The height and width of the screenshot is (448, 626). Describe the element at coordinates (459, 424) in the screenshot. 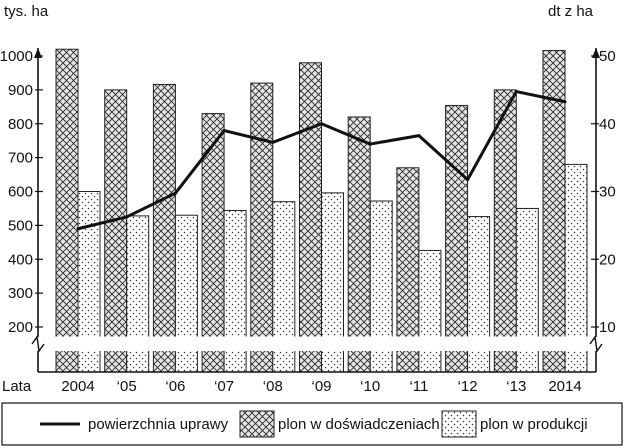

I see `legend-swatch-plon-w-produkcji` at that location.